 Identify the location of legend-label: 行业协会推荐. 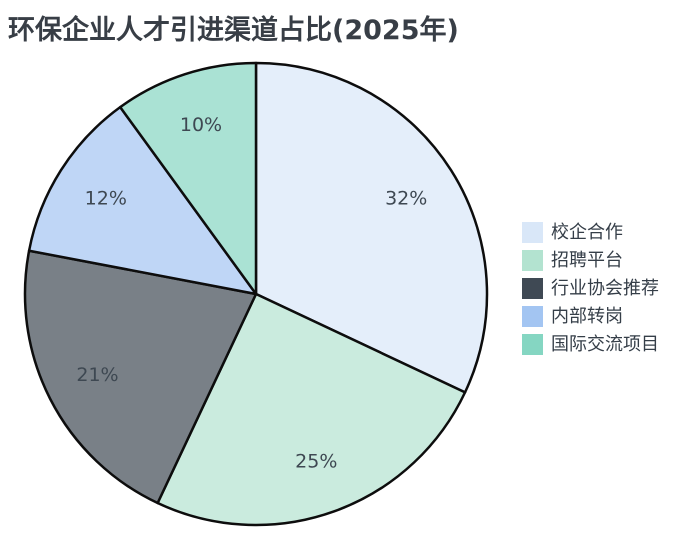
(605, 288).